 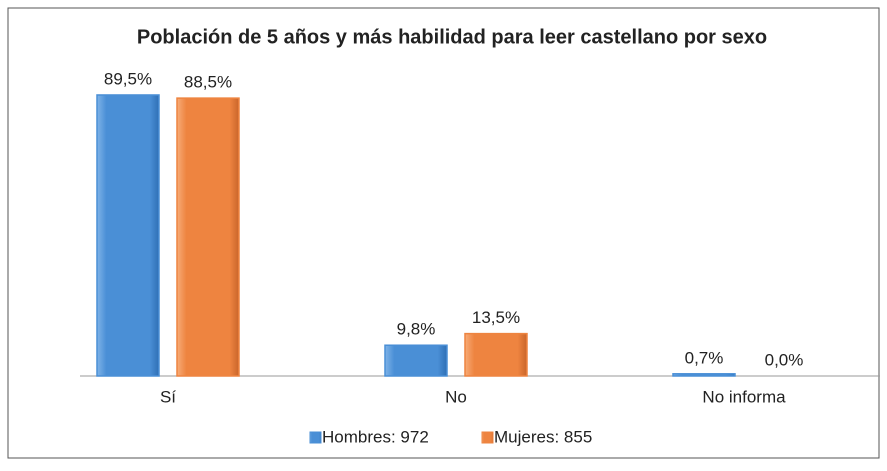 I want to click on legend-label: Hombres: 972, so click(x=375, y=436).